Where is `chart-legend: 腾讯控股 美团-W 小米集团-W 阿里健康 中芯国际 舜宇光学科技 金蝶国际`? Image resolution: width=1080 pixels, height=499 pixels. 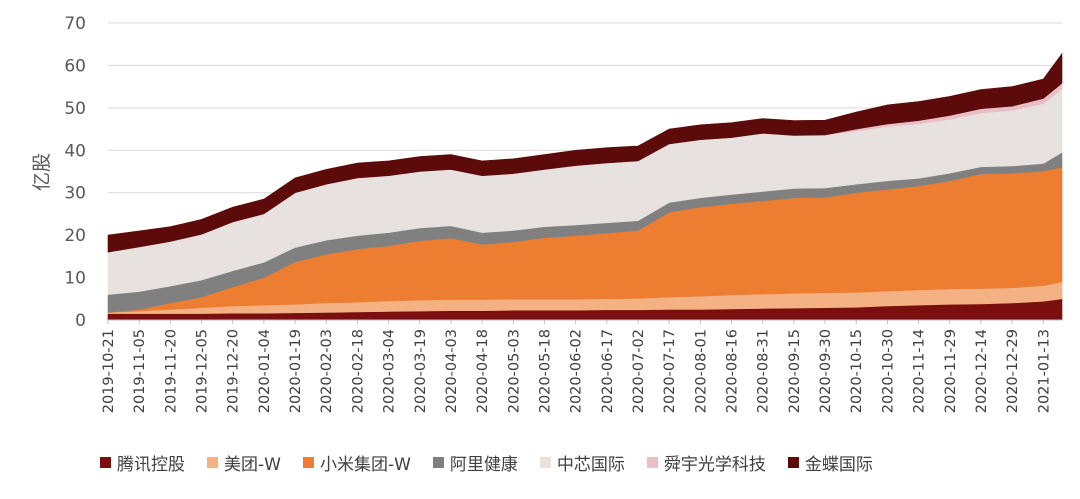 chart-legend: 腾讯控股 美团-W 小米集团-W 阿里健康 中芯国际 舜宇光学科技 金蝶国际 is located at coordinates (497, 462).